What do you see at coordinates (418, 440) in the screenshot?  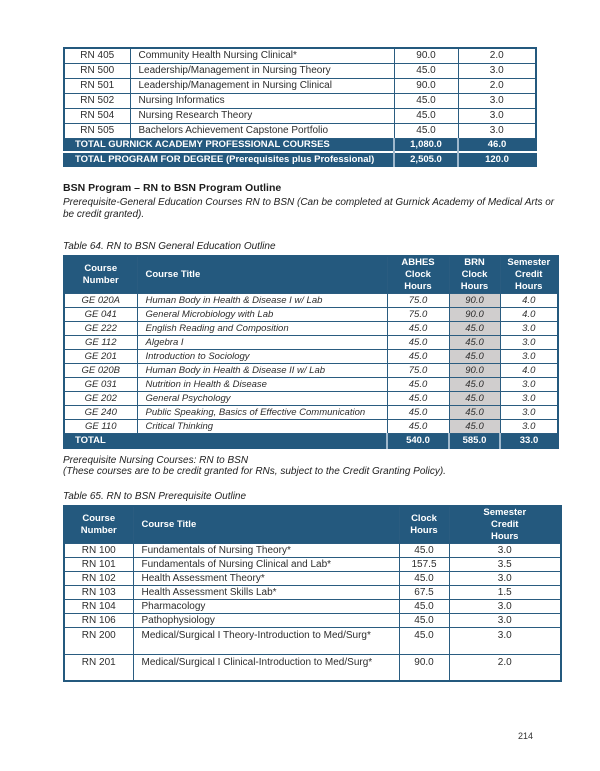 I see `total-abhes-hours: 540.0` at bounding box center [418, 440].